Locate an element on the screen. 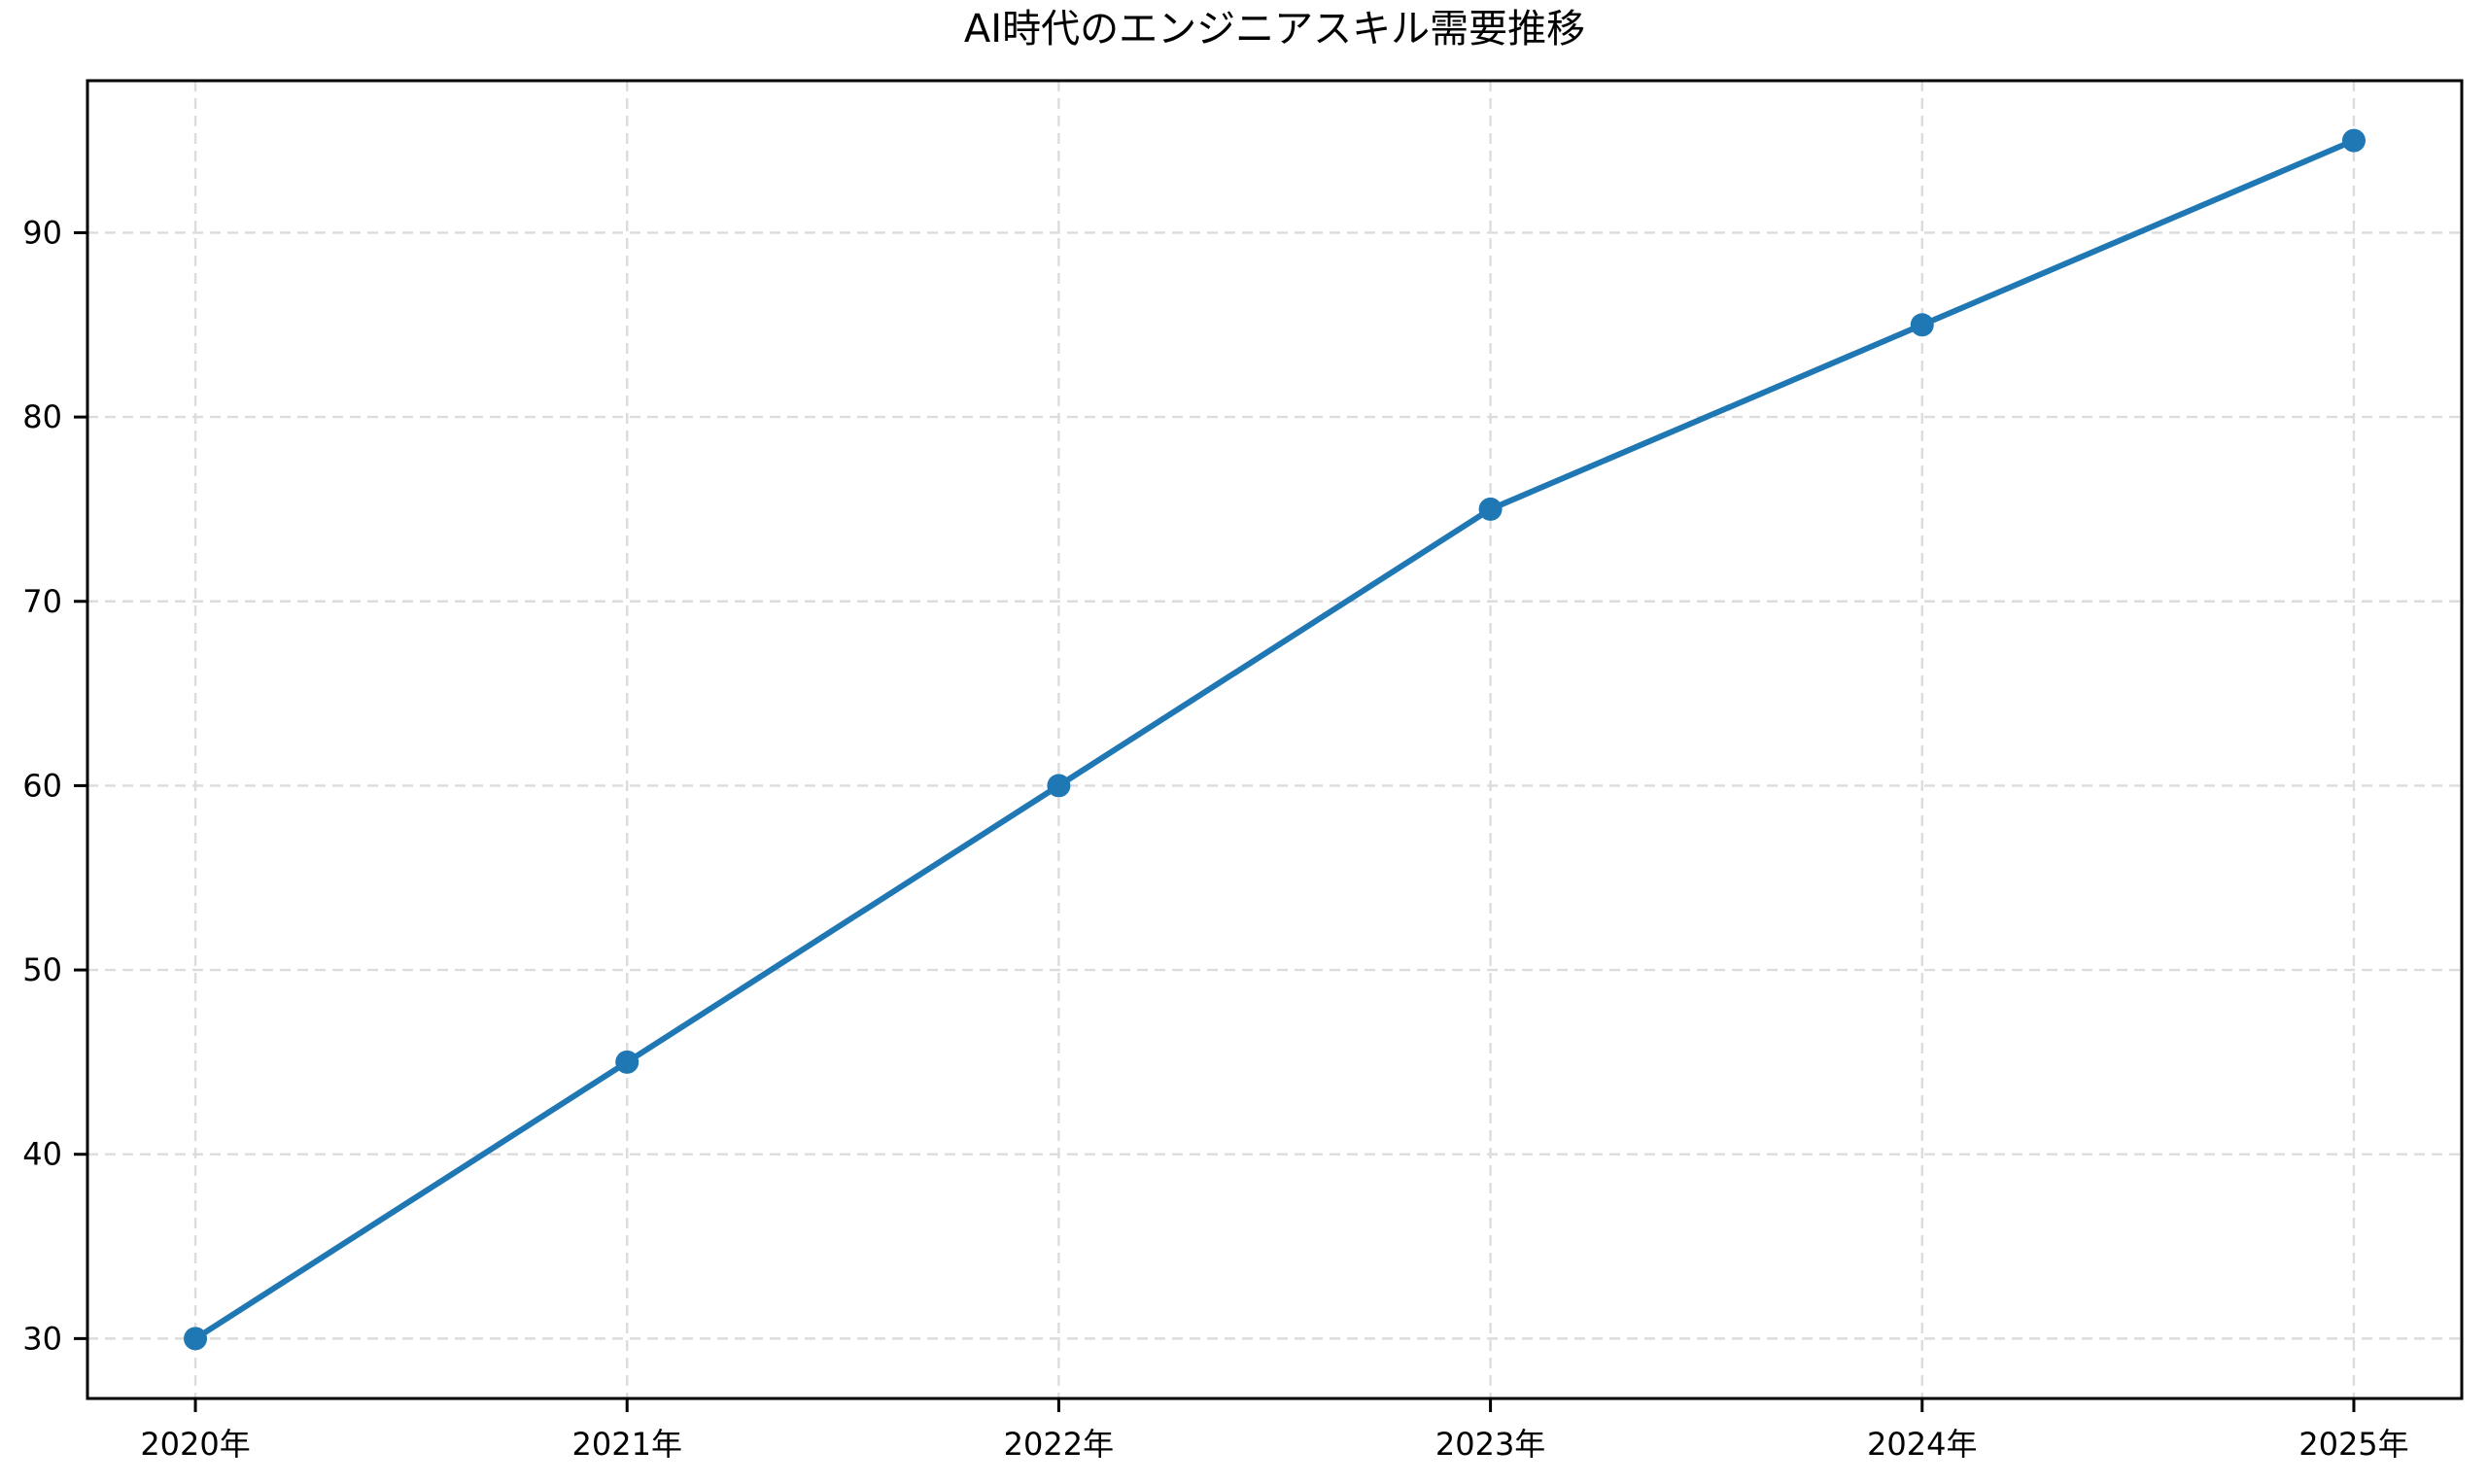 Image resolution: width=2488 pixels, height=1484 pixels. y-tick-label: 60 is located at coordinates (42, 785).